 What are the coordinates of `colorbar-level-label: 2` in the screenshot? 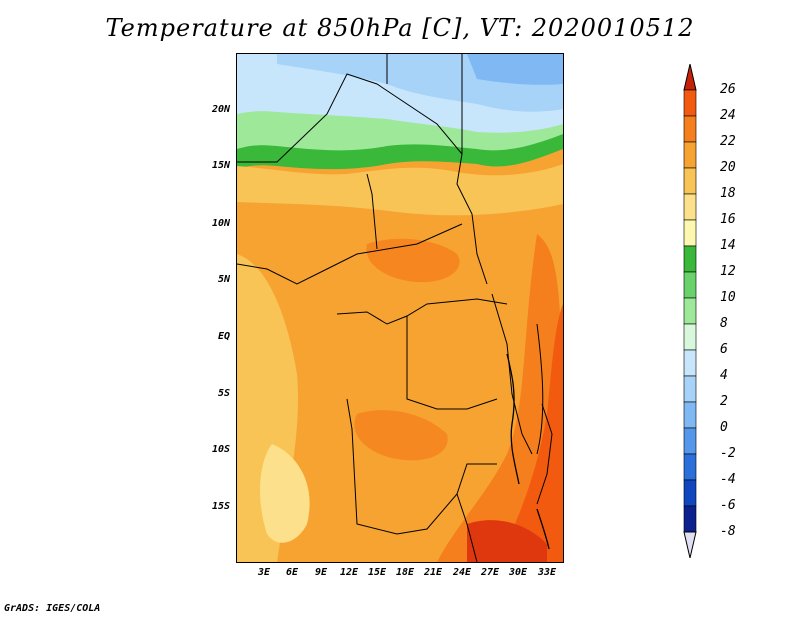 It's located at (724, 401).